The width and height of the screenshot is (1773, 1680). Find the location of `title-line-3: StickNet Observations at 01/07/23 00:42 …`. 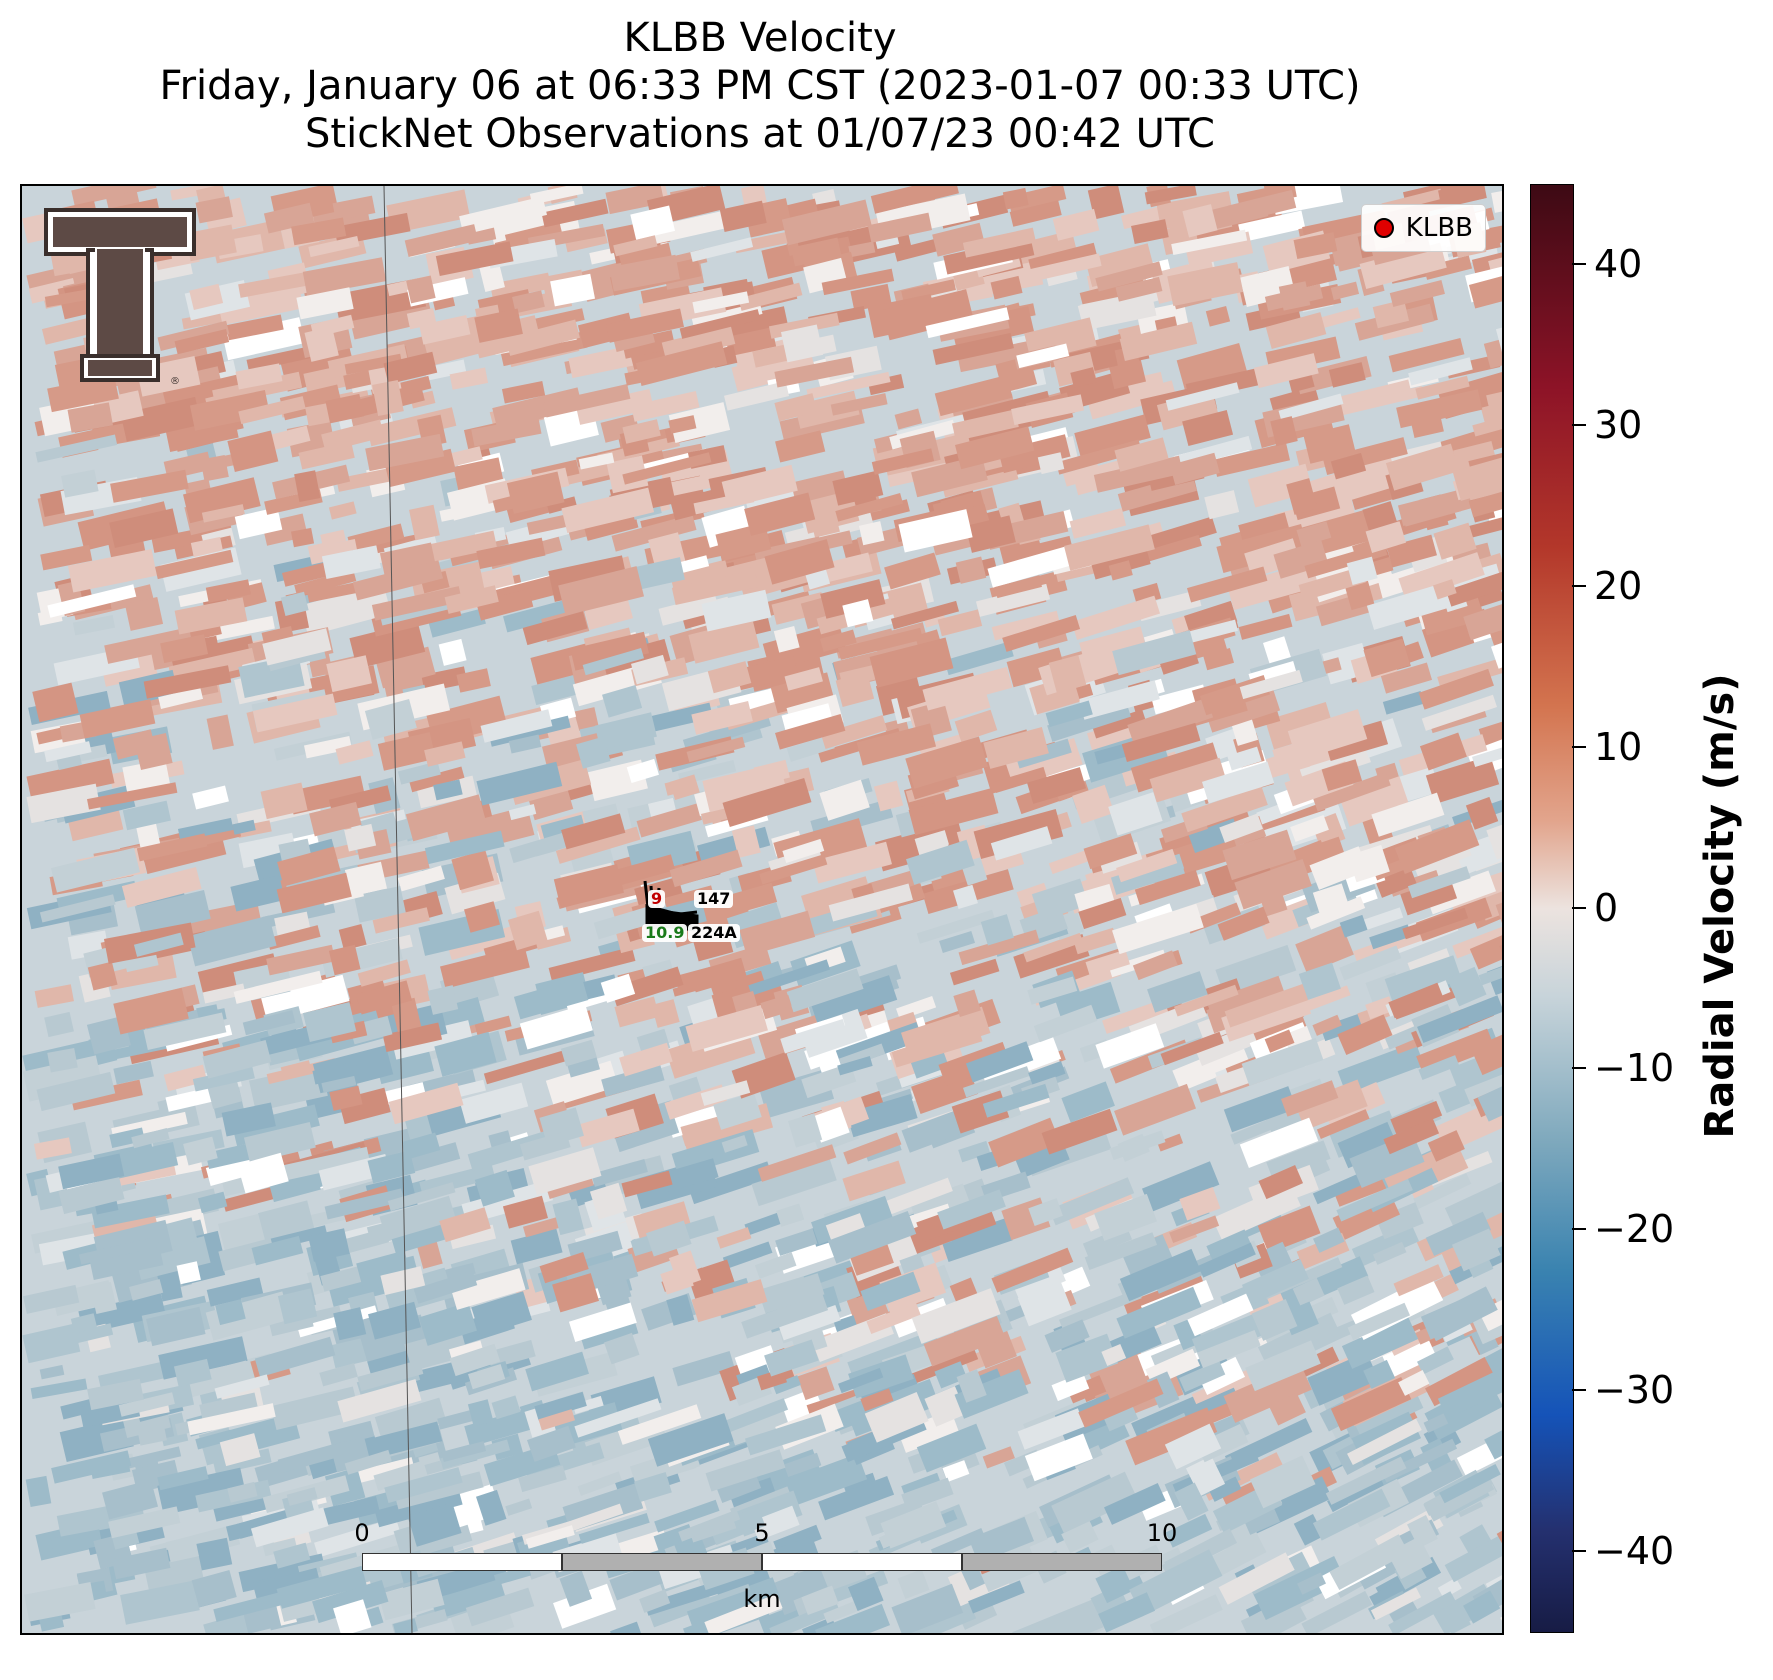

title-line-3: StickNet Observations at 01/07/23 00:42 … is located at coordinates (760, 134).